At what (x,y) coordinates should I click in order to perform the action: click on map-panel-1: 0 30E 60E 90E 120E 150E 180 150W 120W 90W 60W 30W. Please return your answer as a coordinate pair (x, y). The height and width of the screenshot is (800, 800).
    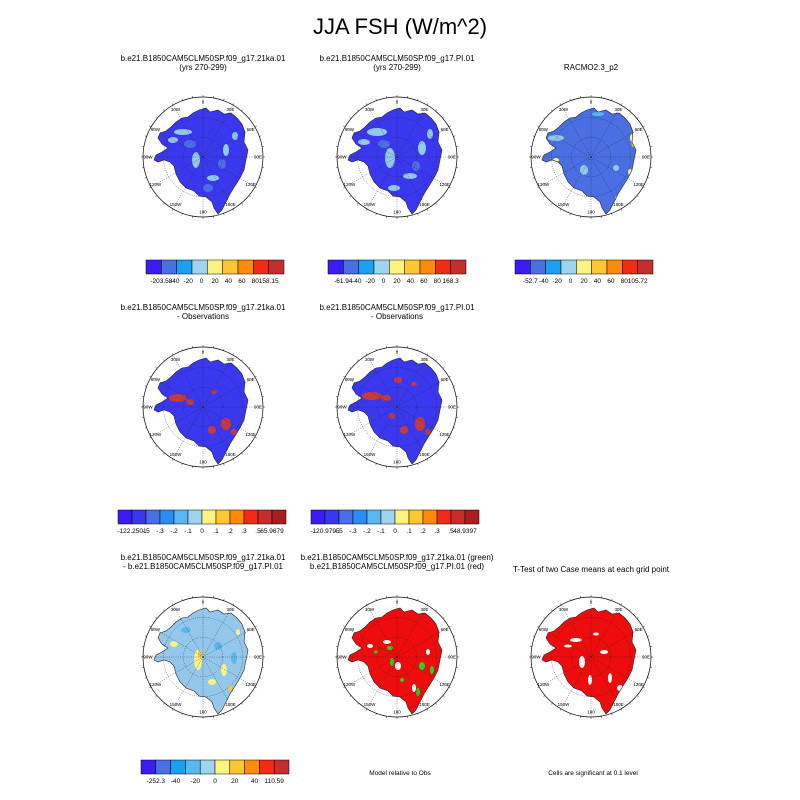
    Looking at the image, I should click on (203, 157).